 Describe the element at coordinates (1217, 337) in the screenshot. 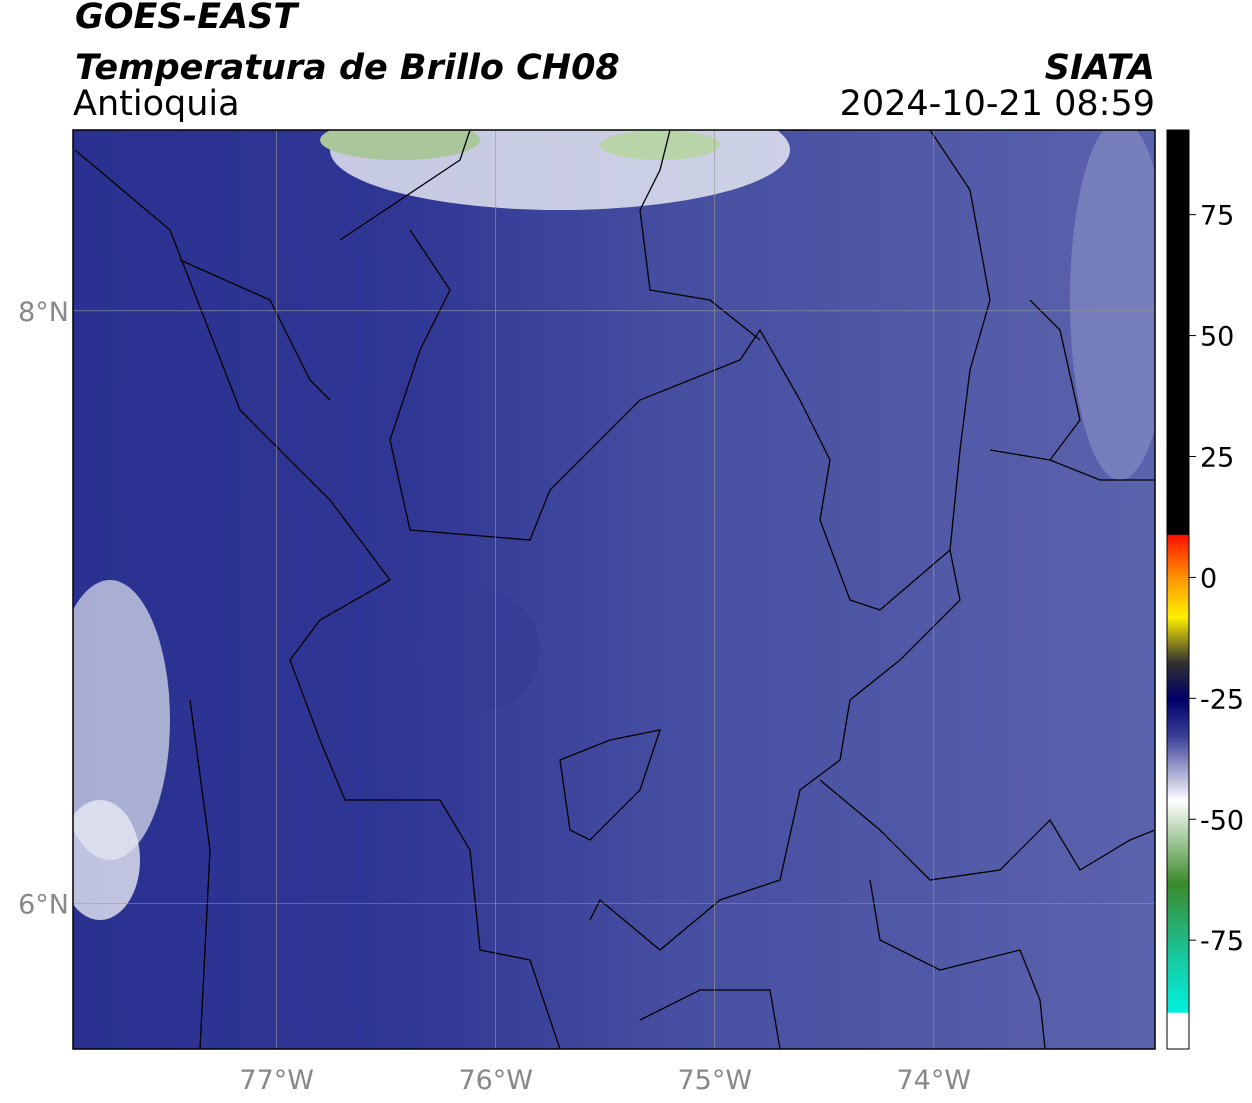

I see `colorbar-tick-label: 50` at that location.